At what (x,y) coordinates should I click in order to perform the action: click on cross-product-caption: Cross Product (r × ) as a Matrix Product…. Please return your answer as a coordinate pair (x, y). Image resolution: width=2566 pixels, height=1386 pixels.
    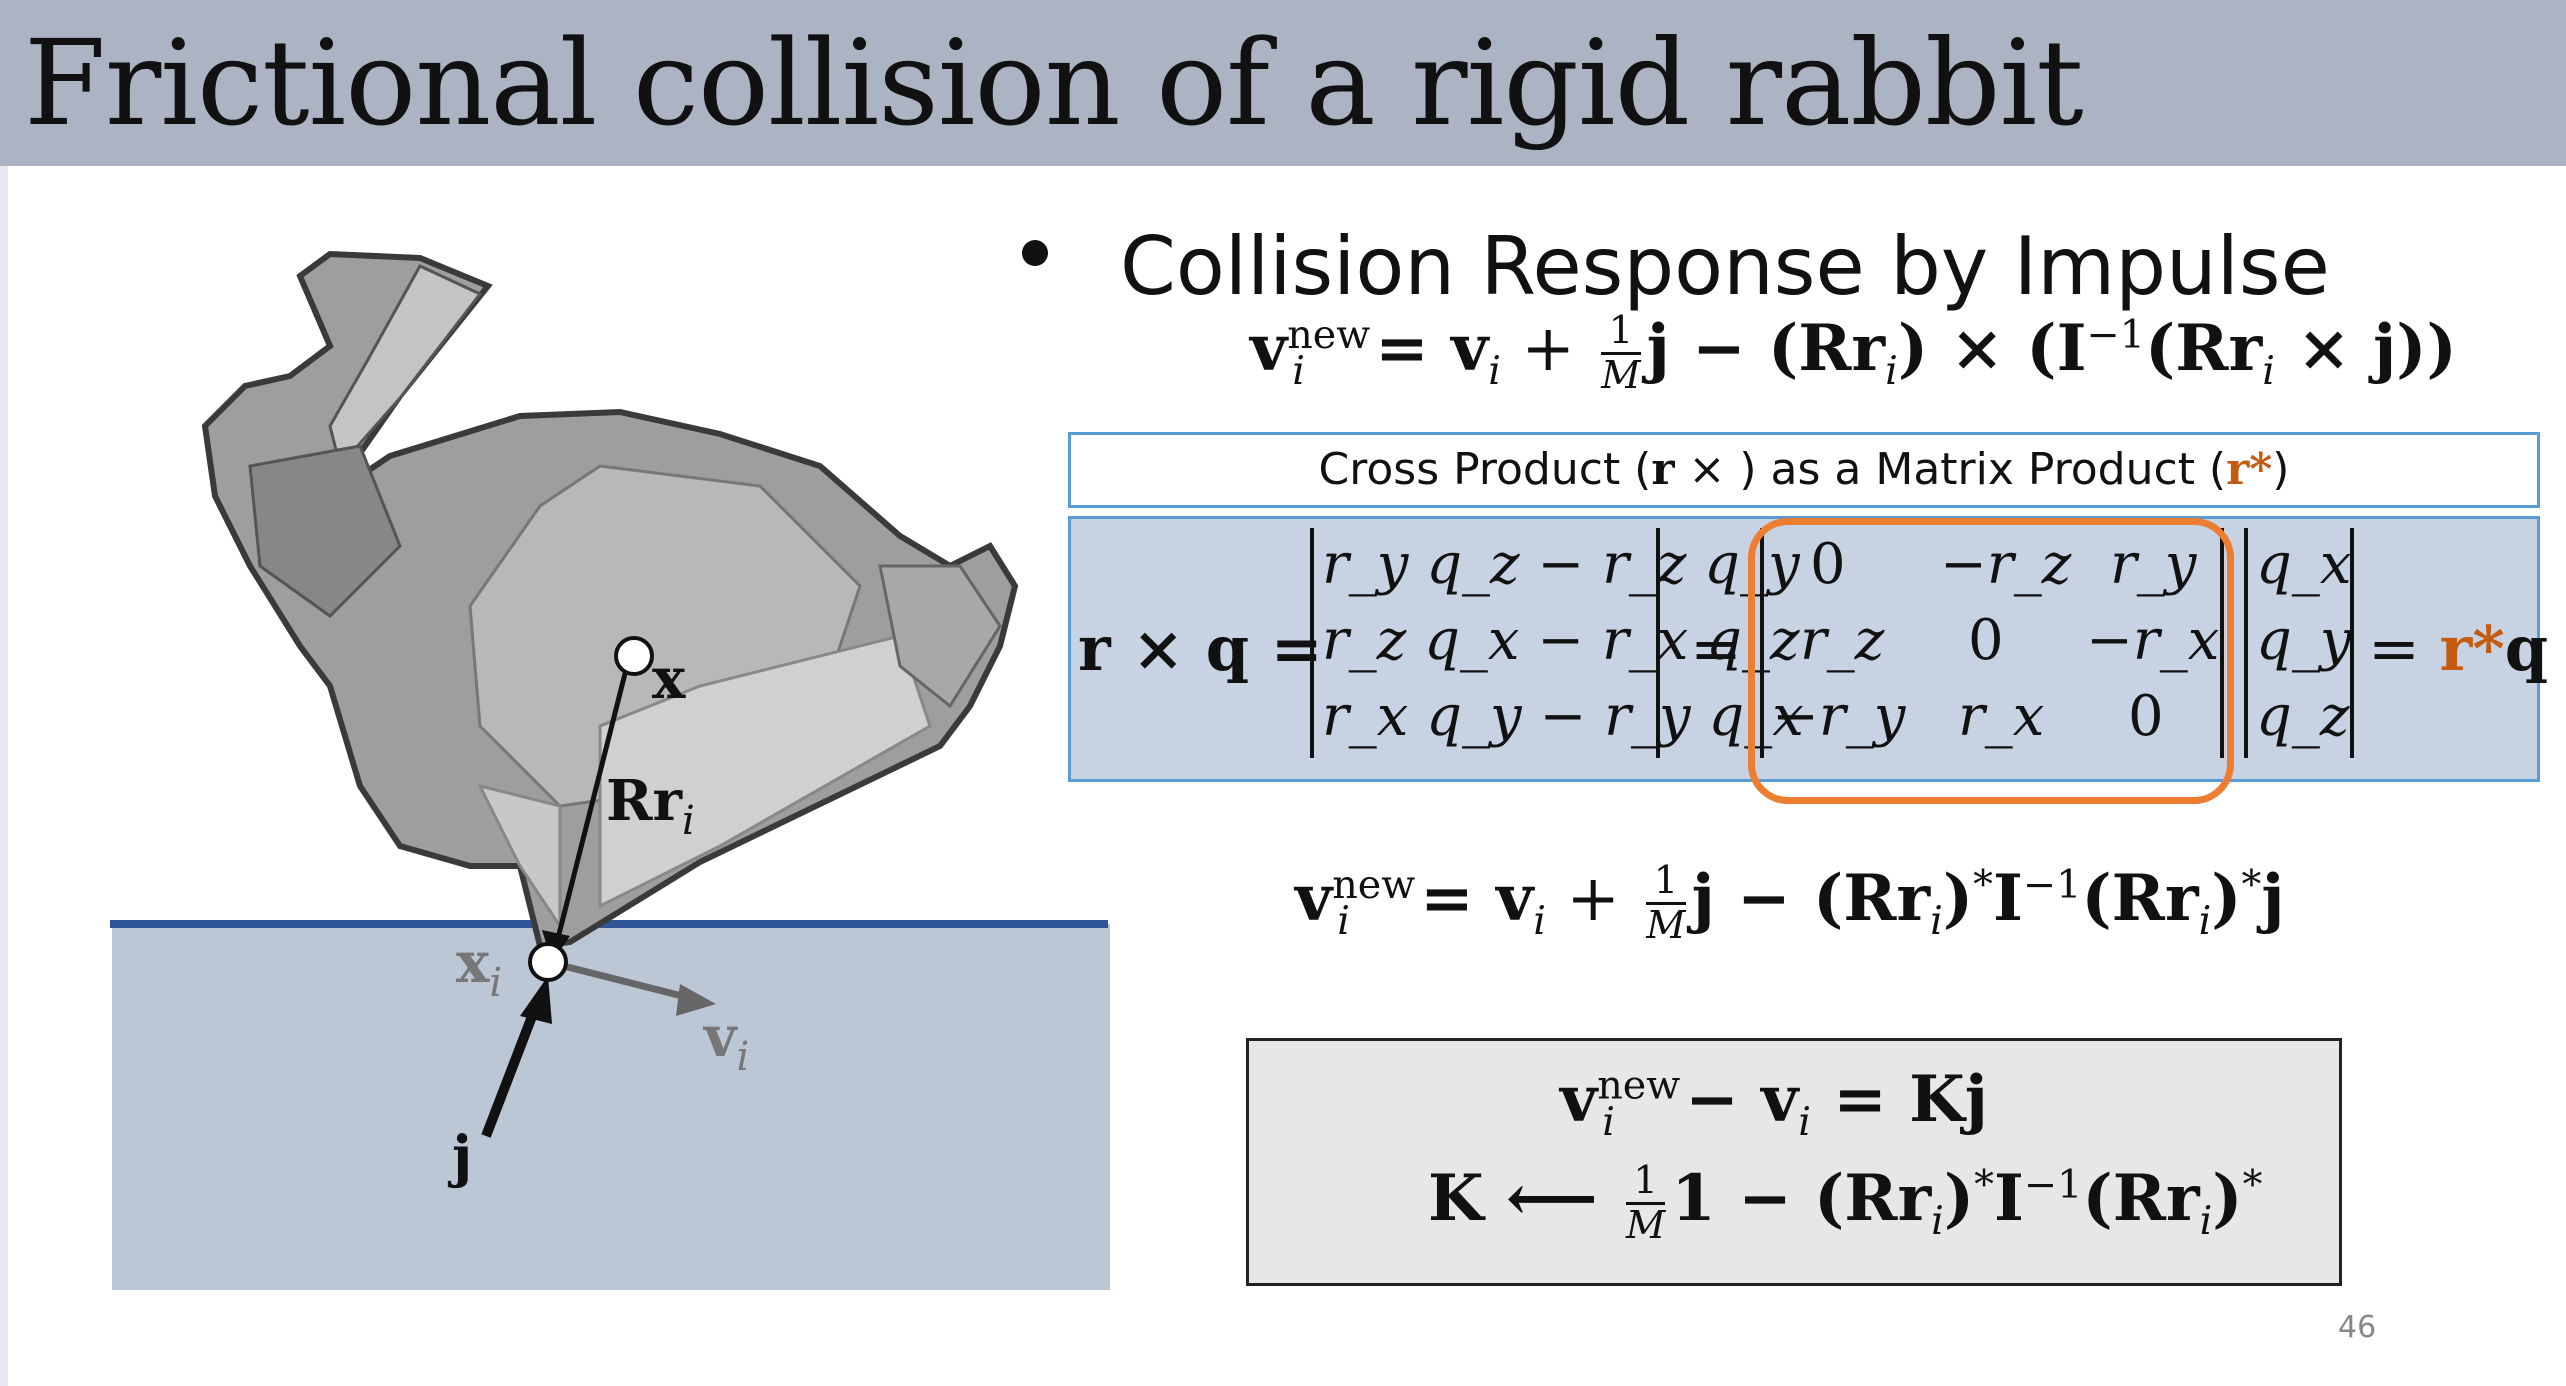
    Looking at the image, I should click on (1804, 470).